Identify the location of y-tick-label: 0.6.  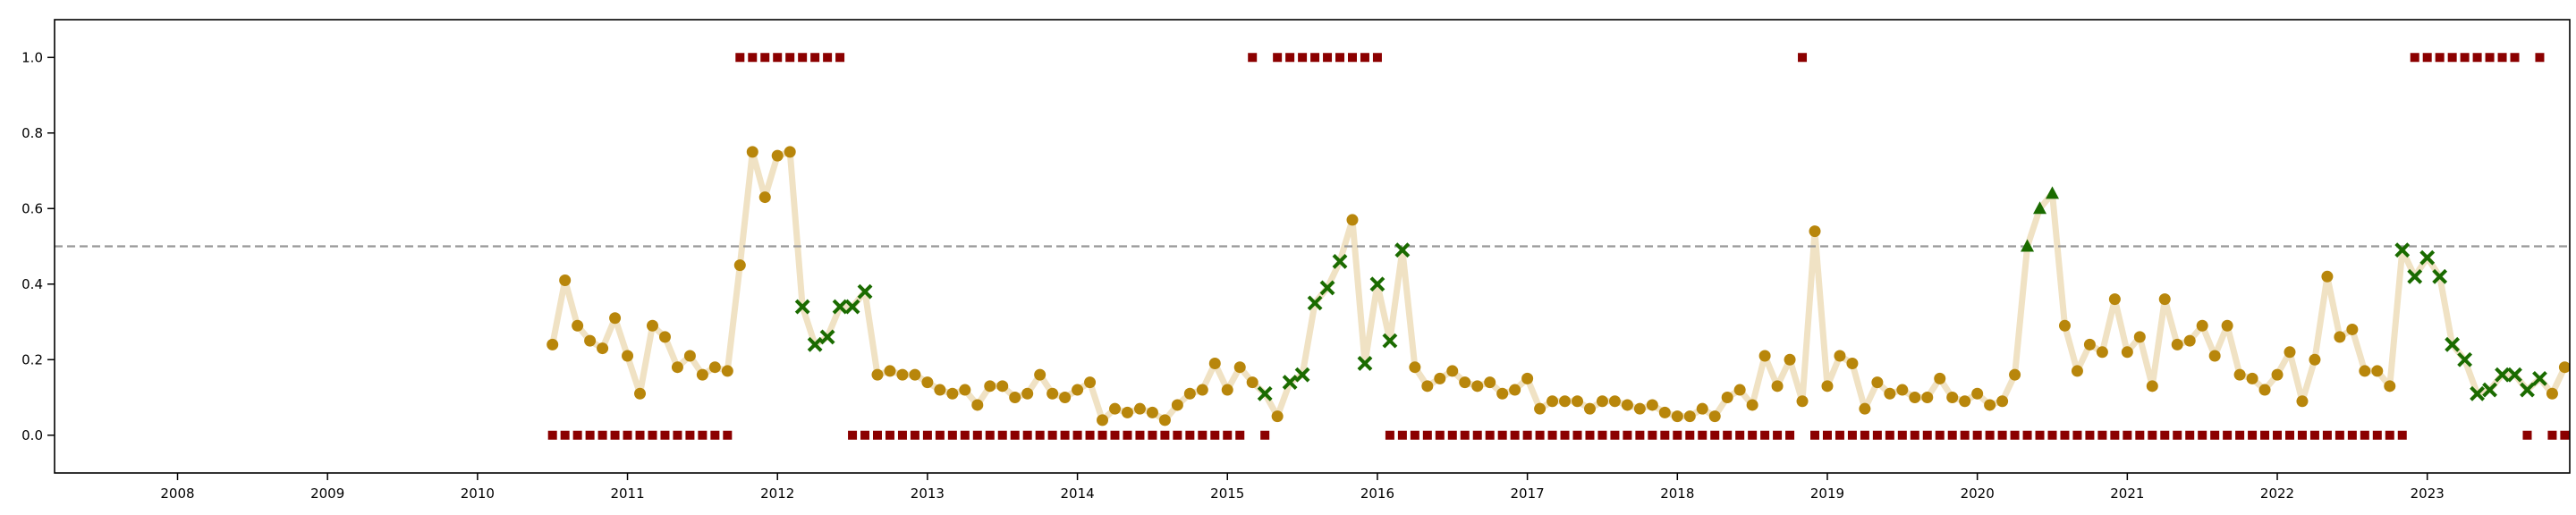
(32, 208).